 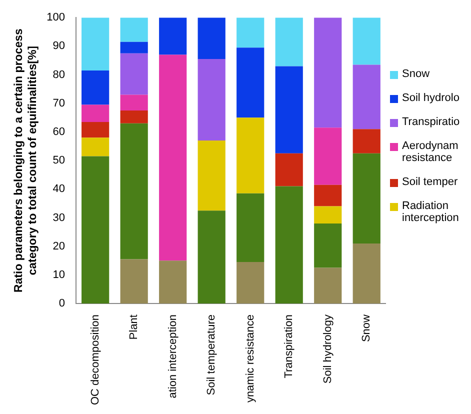 What do you see at coordinates (58, 274) in the screenshot?
I see `y-tick-label: 10` at bounding box center [58, 274].